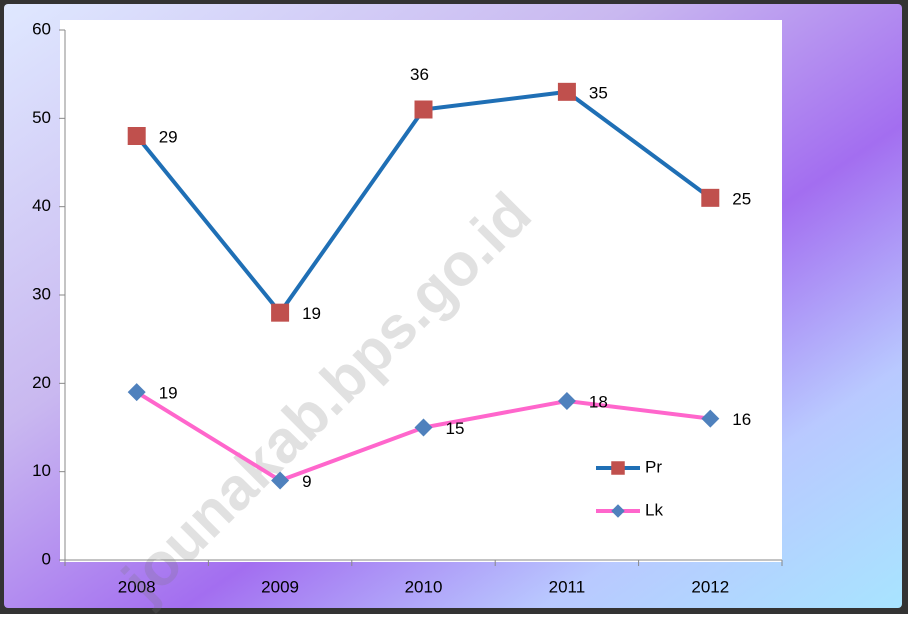  I want to click on y-tick-label: 50, so click(41, 117).